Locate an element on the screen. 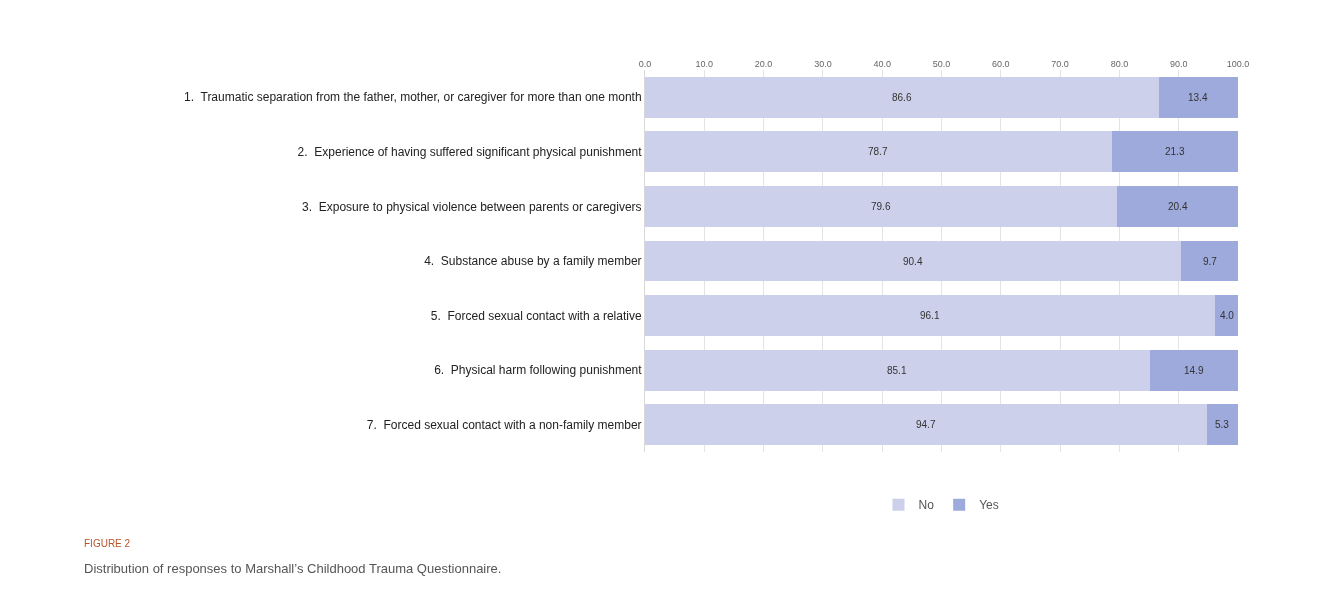  y-tick-label: 3. Exposure to physical violence between parents or caregivers is located at coordinates (472, 206).